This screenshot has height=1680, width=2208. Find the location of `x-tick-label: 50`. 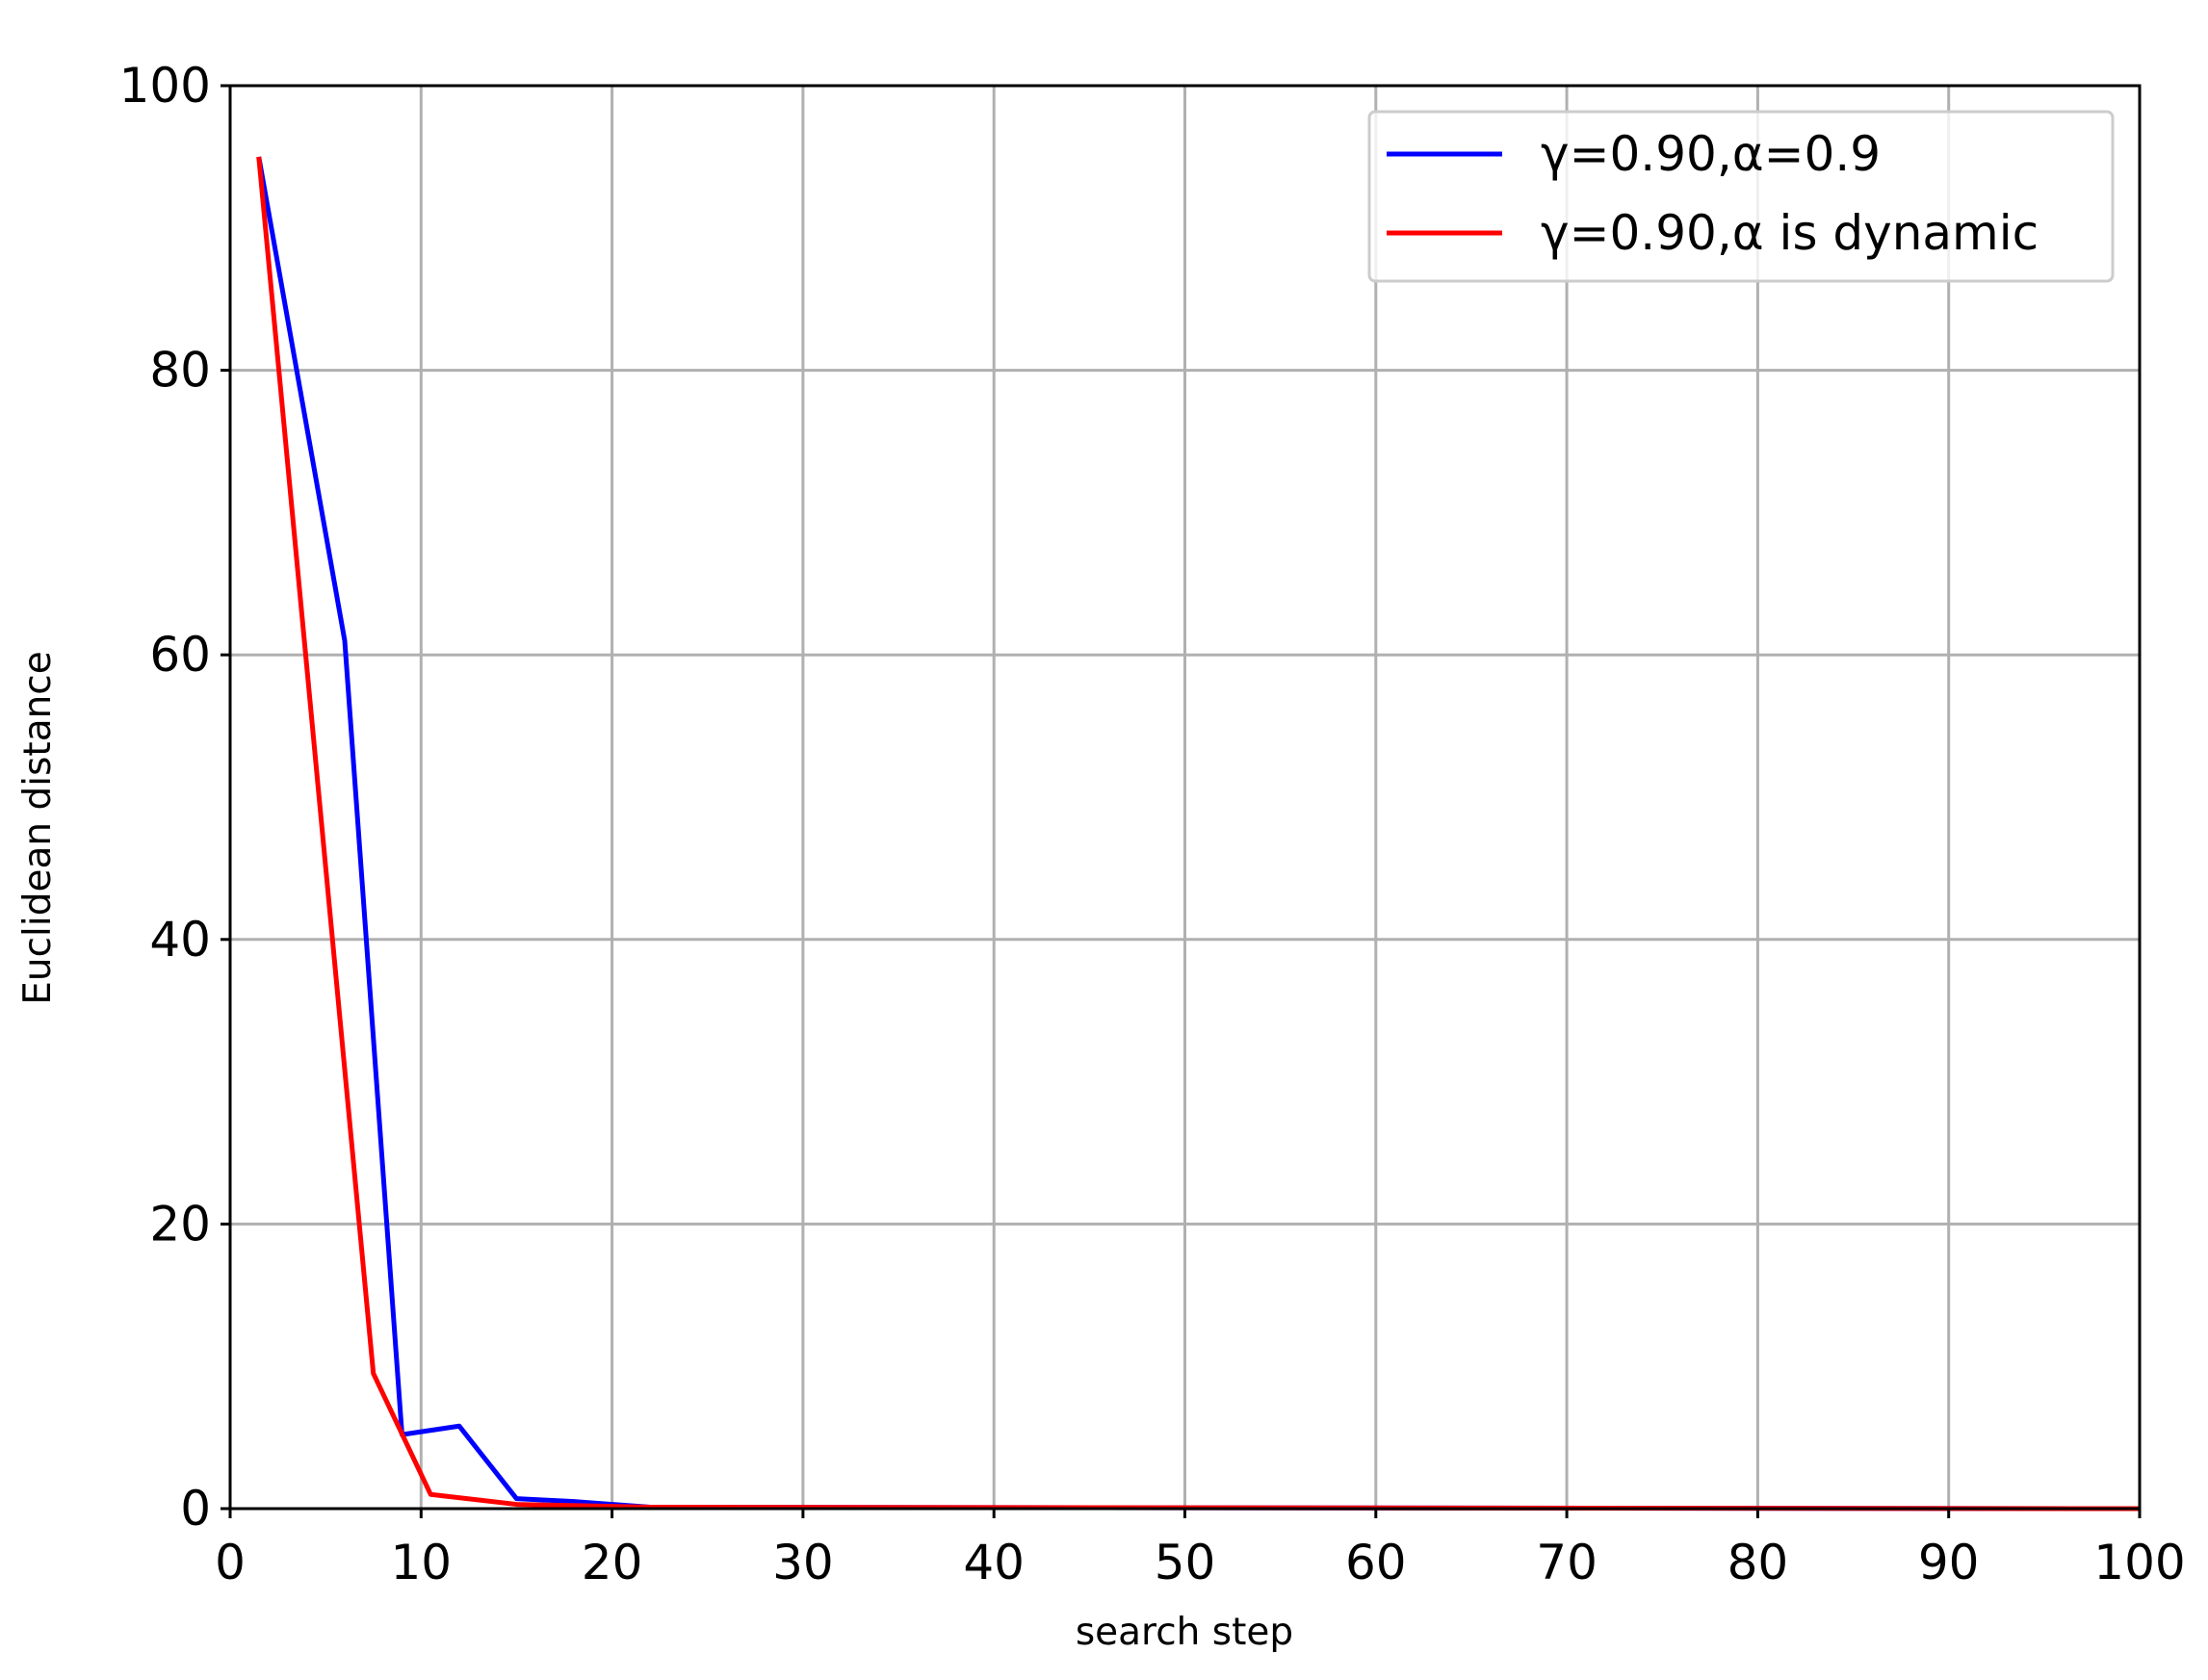

x-tick-label: 50 is located at coordinates (1185, 1563).